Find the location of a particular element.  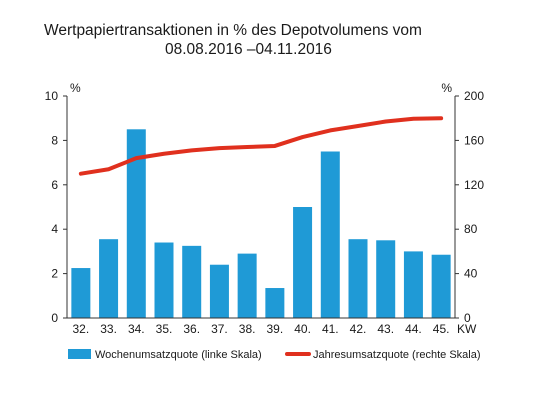

y-left-tick-label: 6 is located at coordinates (54, 185).